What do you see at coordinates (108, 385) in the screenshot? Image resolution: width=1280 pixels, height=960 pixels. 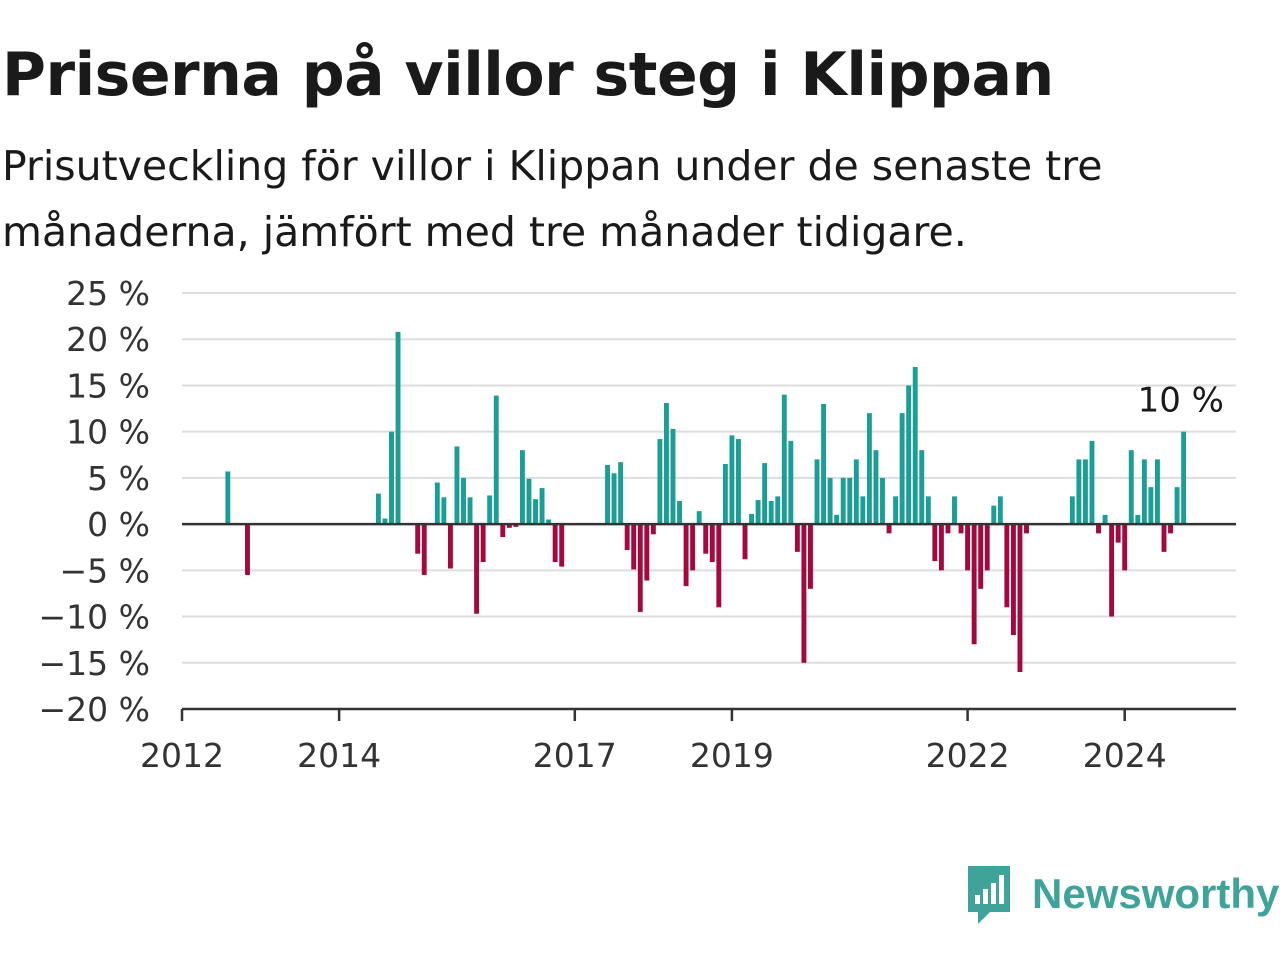 I see `y-tick-label: 15 %` at bounding box center [108, 385].